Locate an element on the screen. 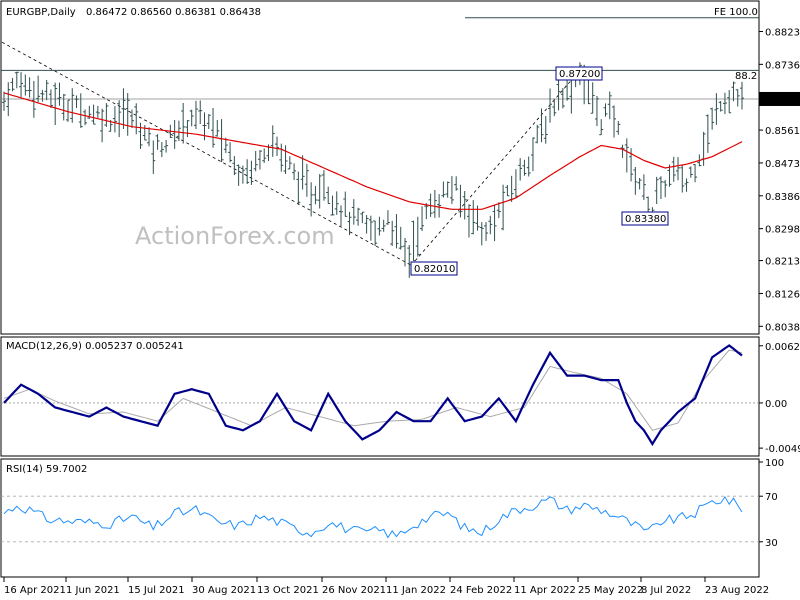 Image resolution: width=800 pixels, height=600 pixels. macd-title: MACD(12,26,9) 0.005237 0.005241 is located at coordinates (95, 346).